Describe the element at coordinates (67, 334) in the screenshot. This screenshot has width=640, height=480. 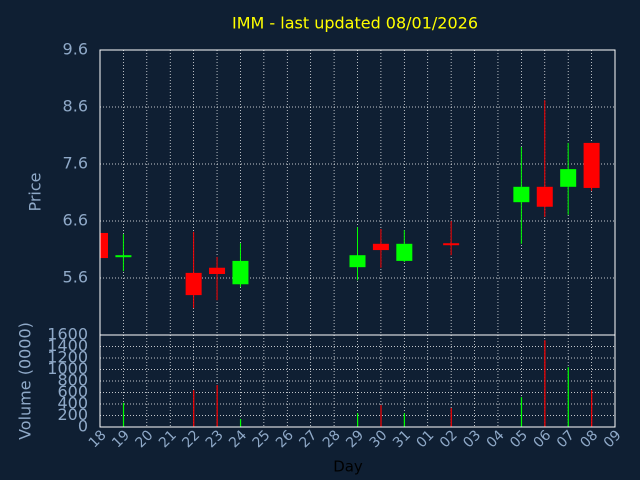
I see `y-tick-label: 1600` at that location.